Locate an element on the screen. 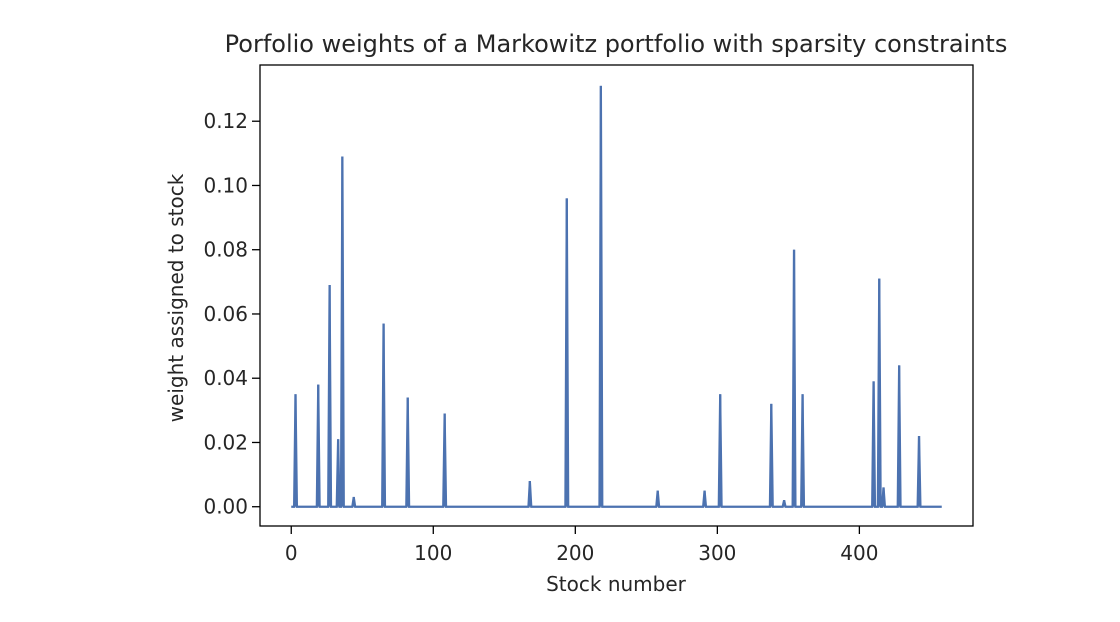  x-axis: 0 100 200 300 400 is located at coordinates (581, 545).